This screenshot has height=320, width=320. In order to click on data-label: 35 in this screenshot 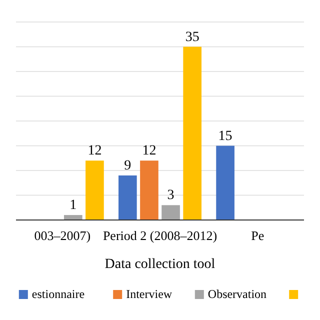, I will do `click(192, 37)`.